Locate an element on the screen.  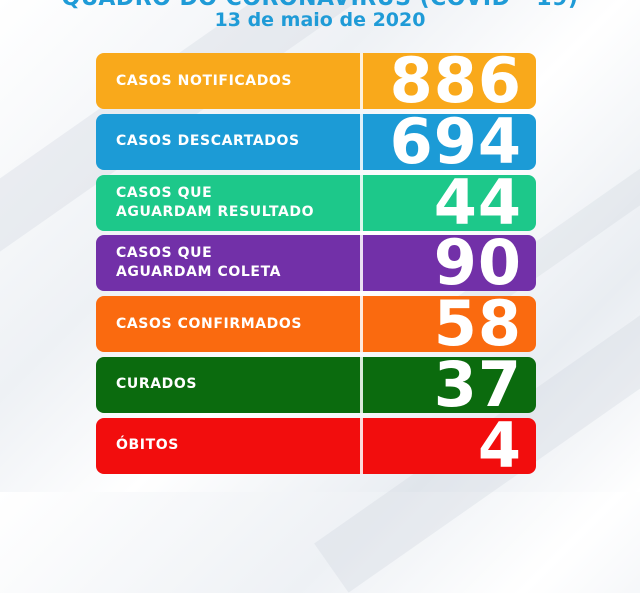
row-value: 90 is located at coordinates (477, 263).